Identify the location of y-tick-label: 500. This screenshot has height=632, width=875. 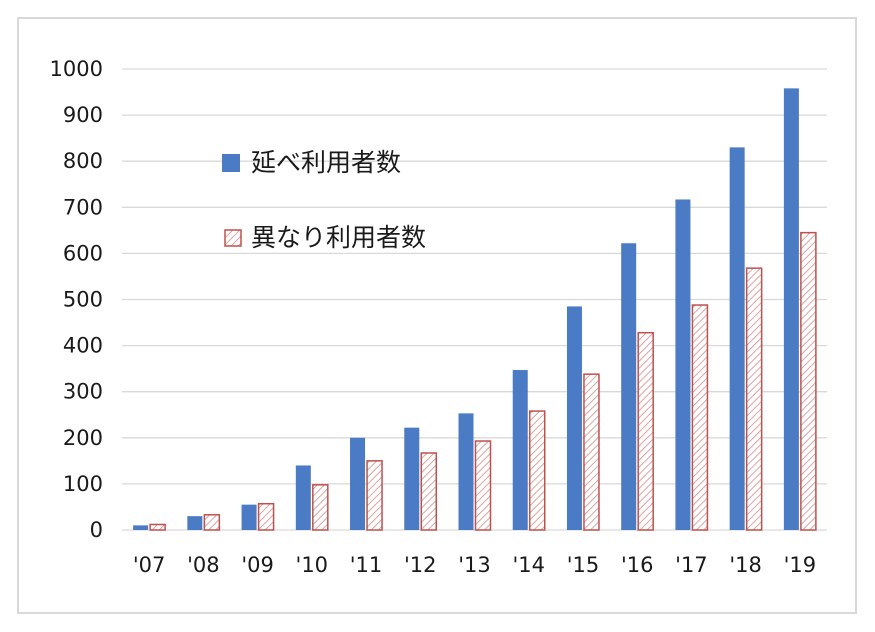
(83, 300).